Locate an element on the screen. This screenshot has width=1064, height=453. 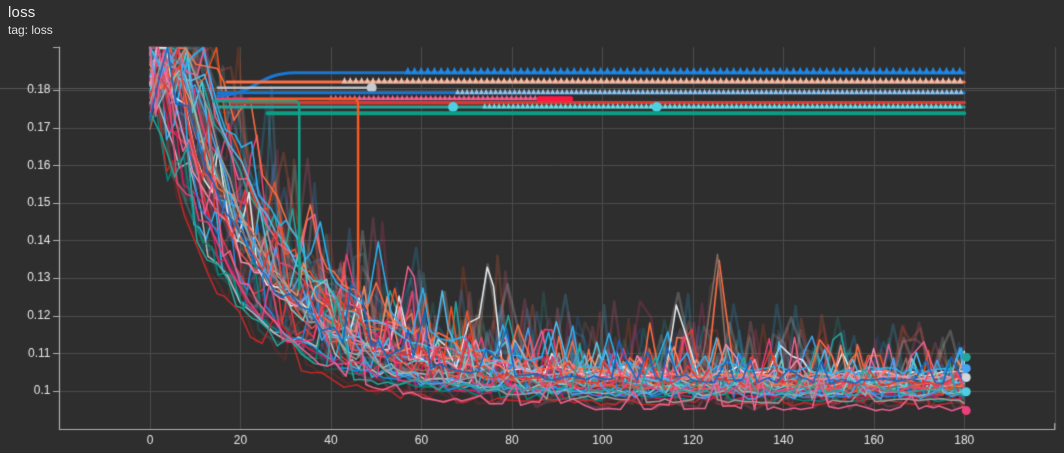
chart-subtitle: tag: loss is located at coordinates (30, 30).